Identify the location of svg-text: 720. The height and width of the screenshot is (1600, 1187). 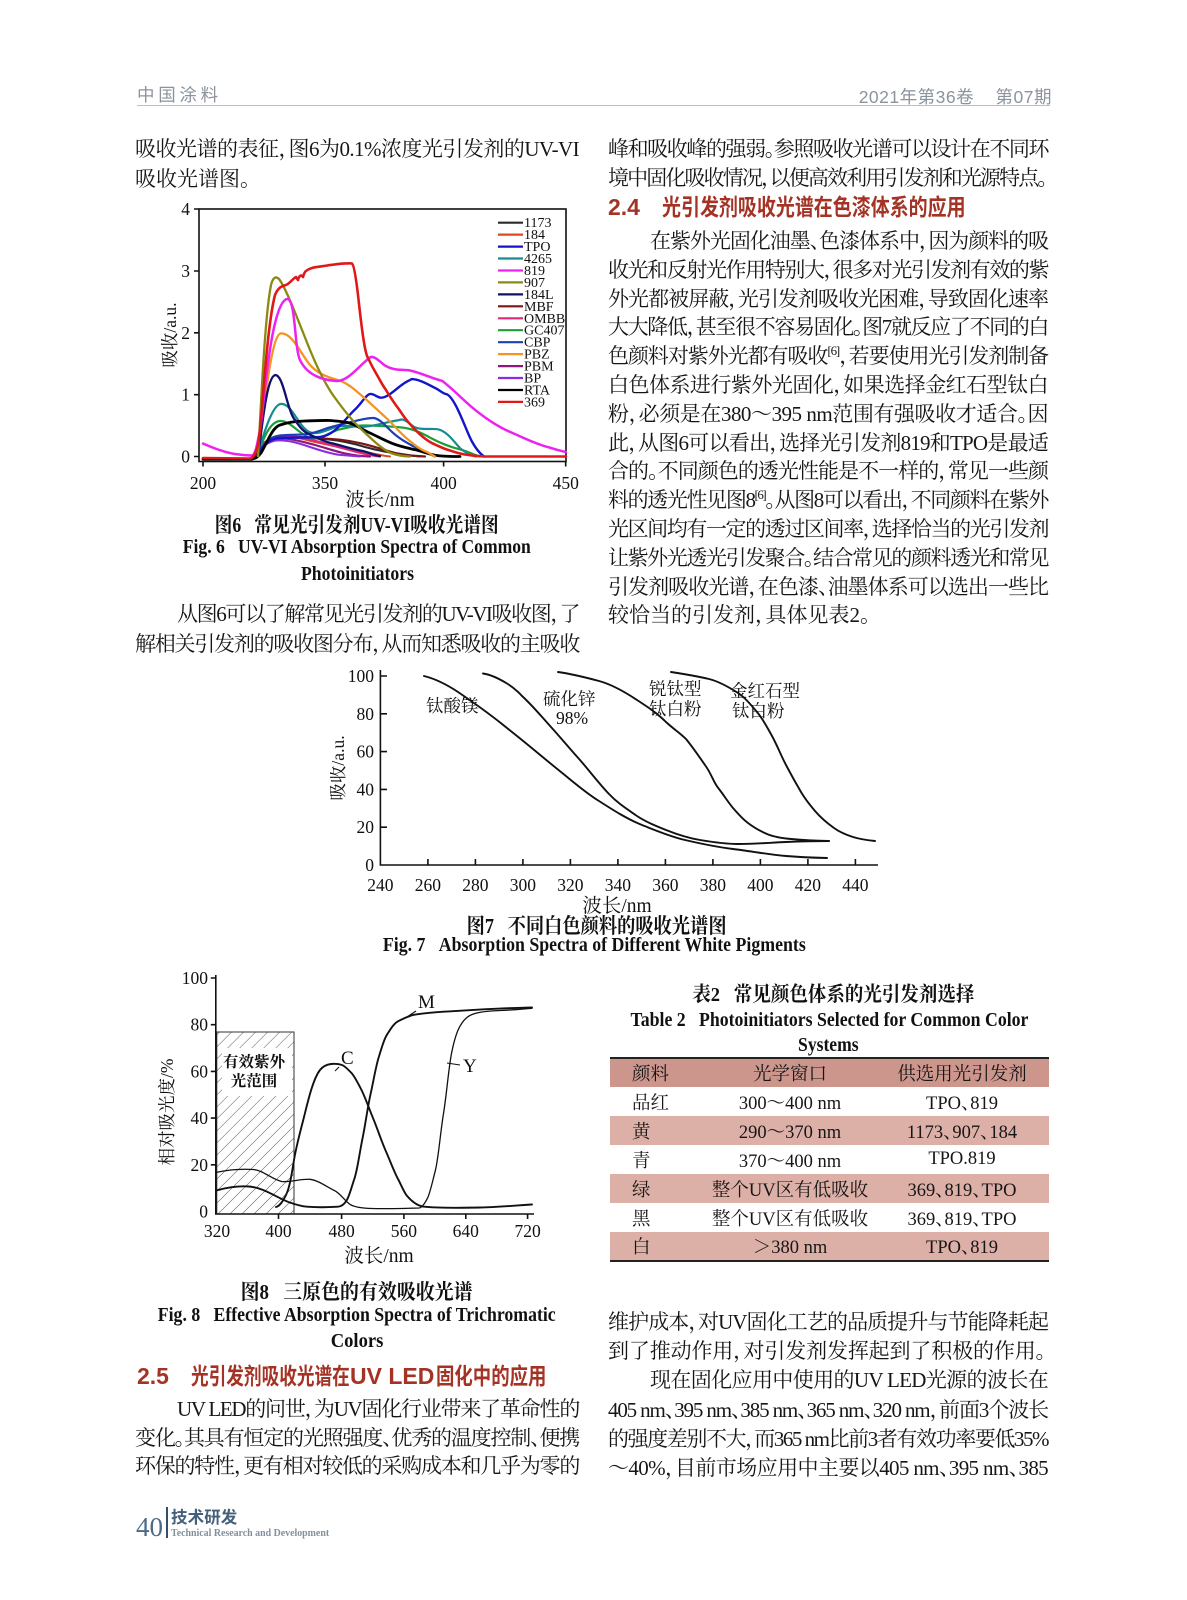
(527, 1231).